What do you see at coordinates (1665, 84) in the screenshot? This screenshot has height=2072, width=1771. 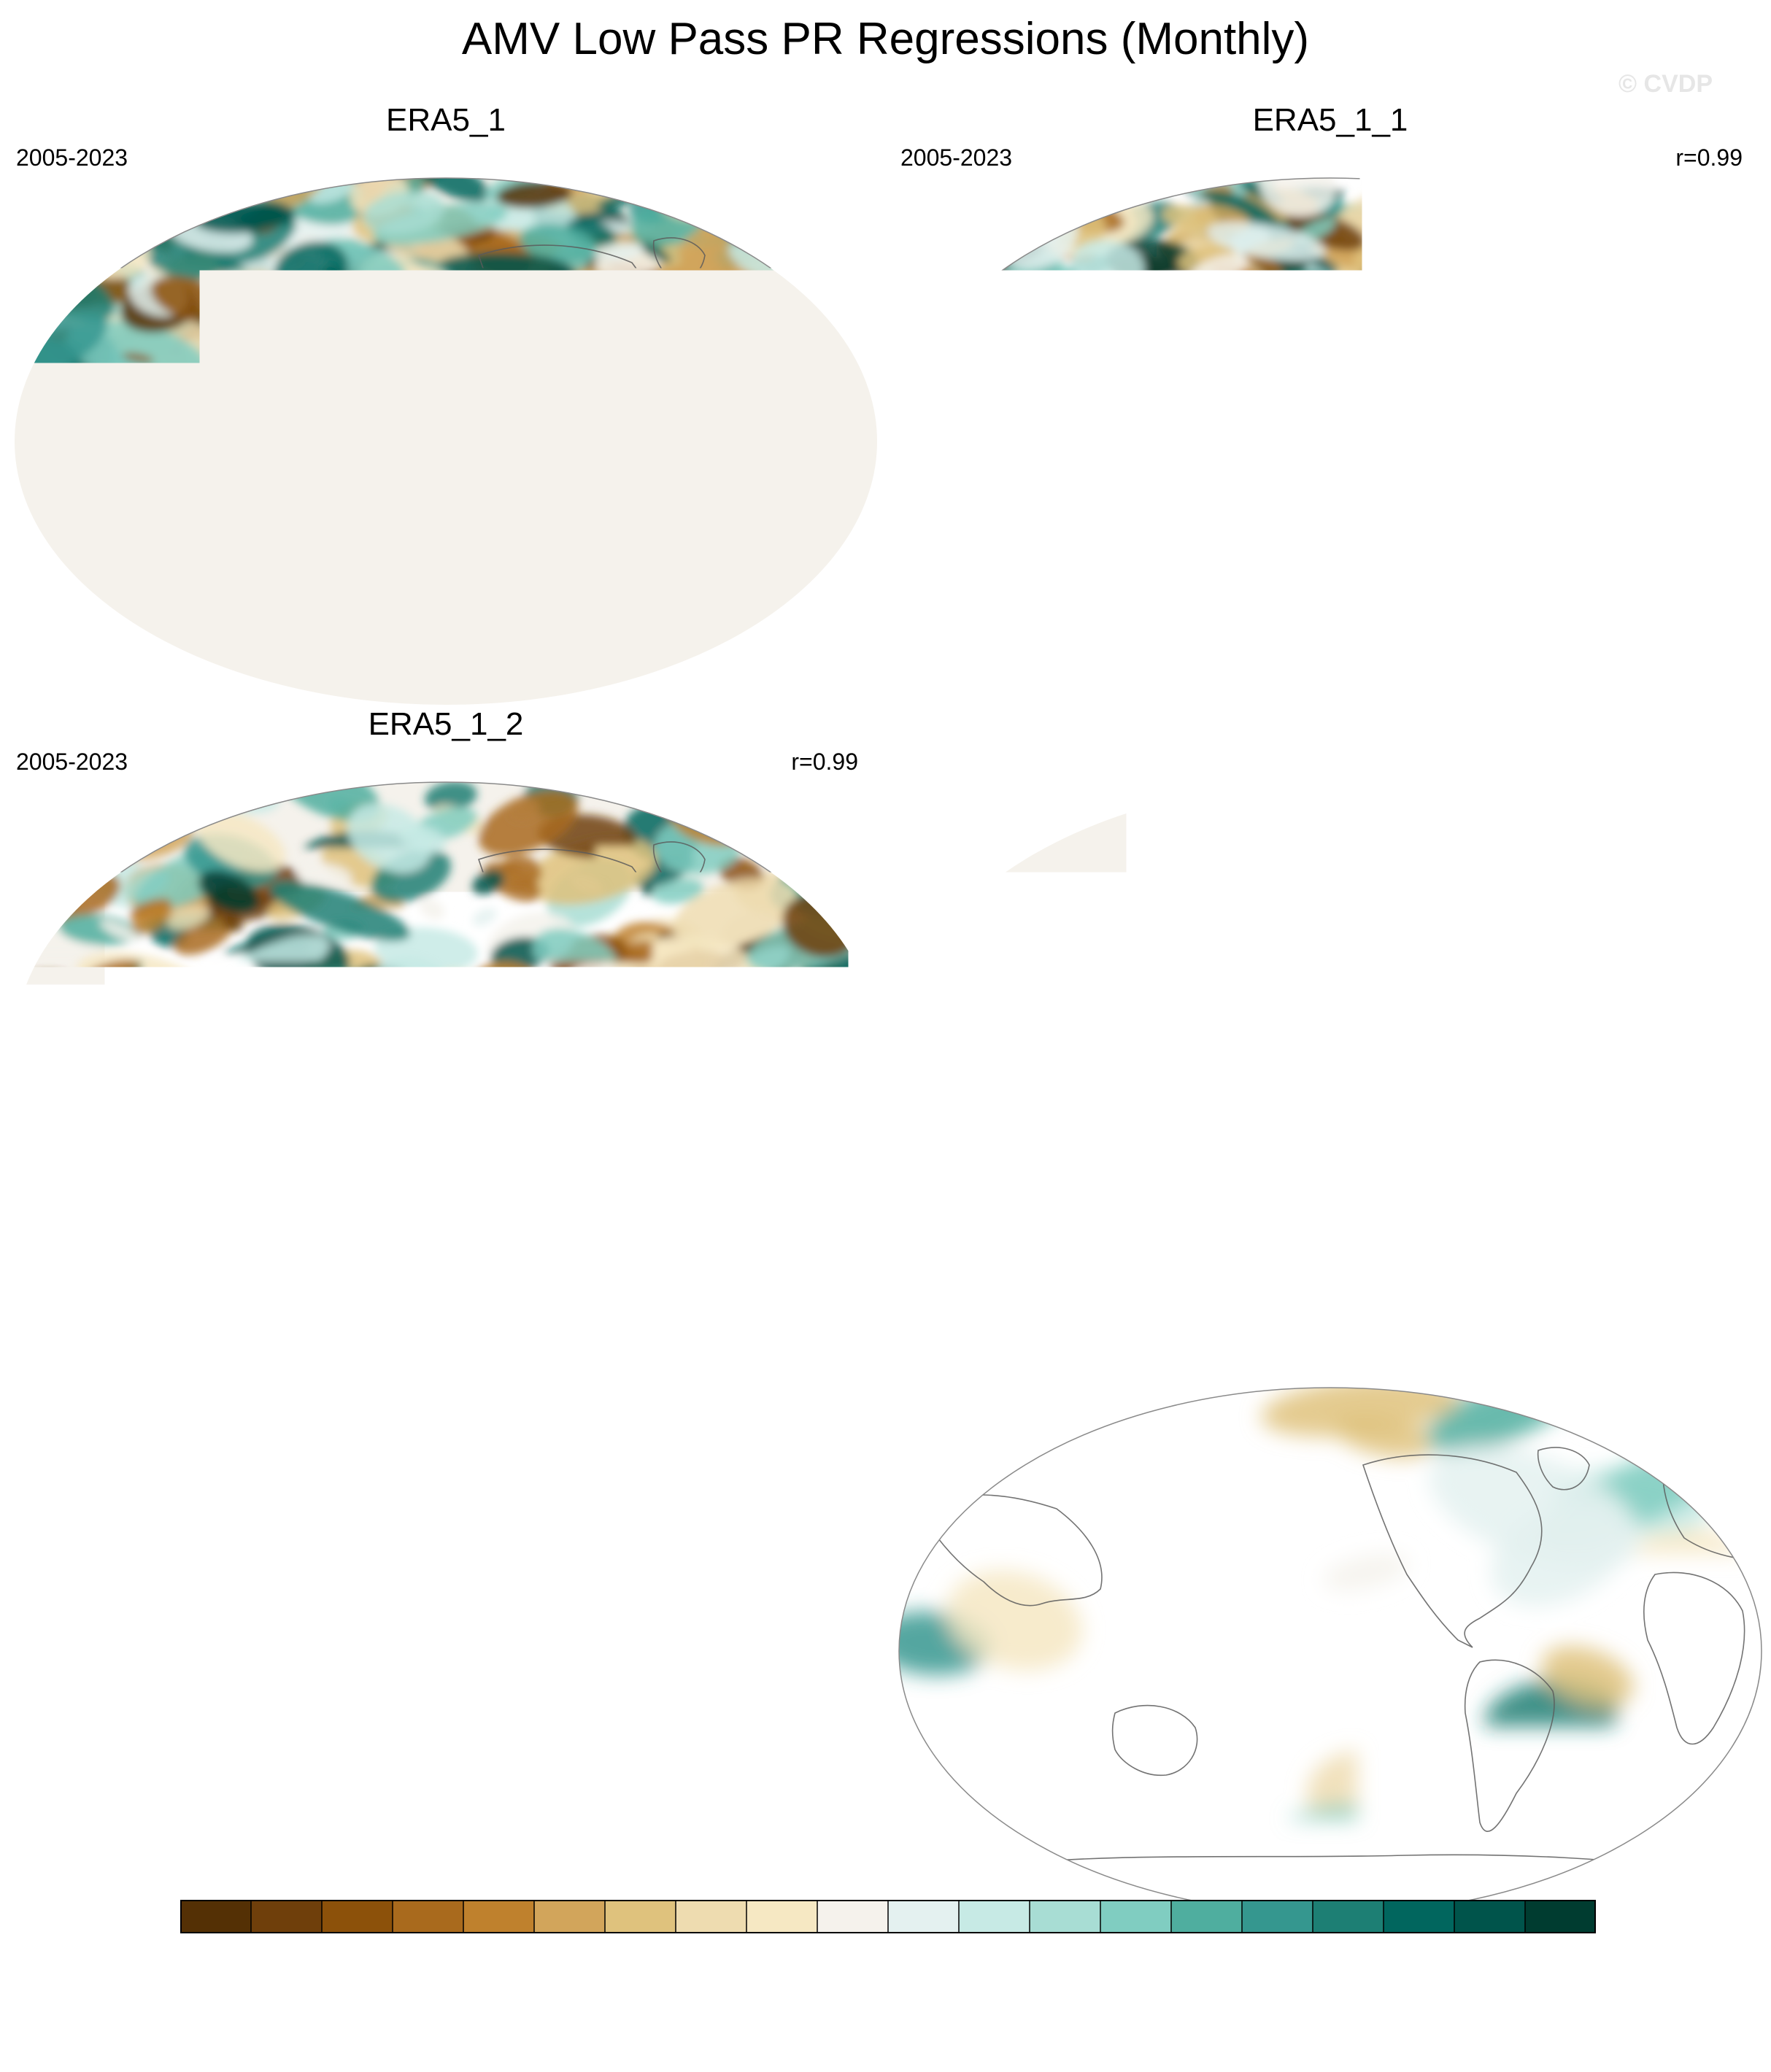 I see `cvdp-watermark: © CVDP` at bounding box center [1665, 84].